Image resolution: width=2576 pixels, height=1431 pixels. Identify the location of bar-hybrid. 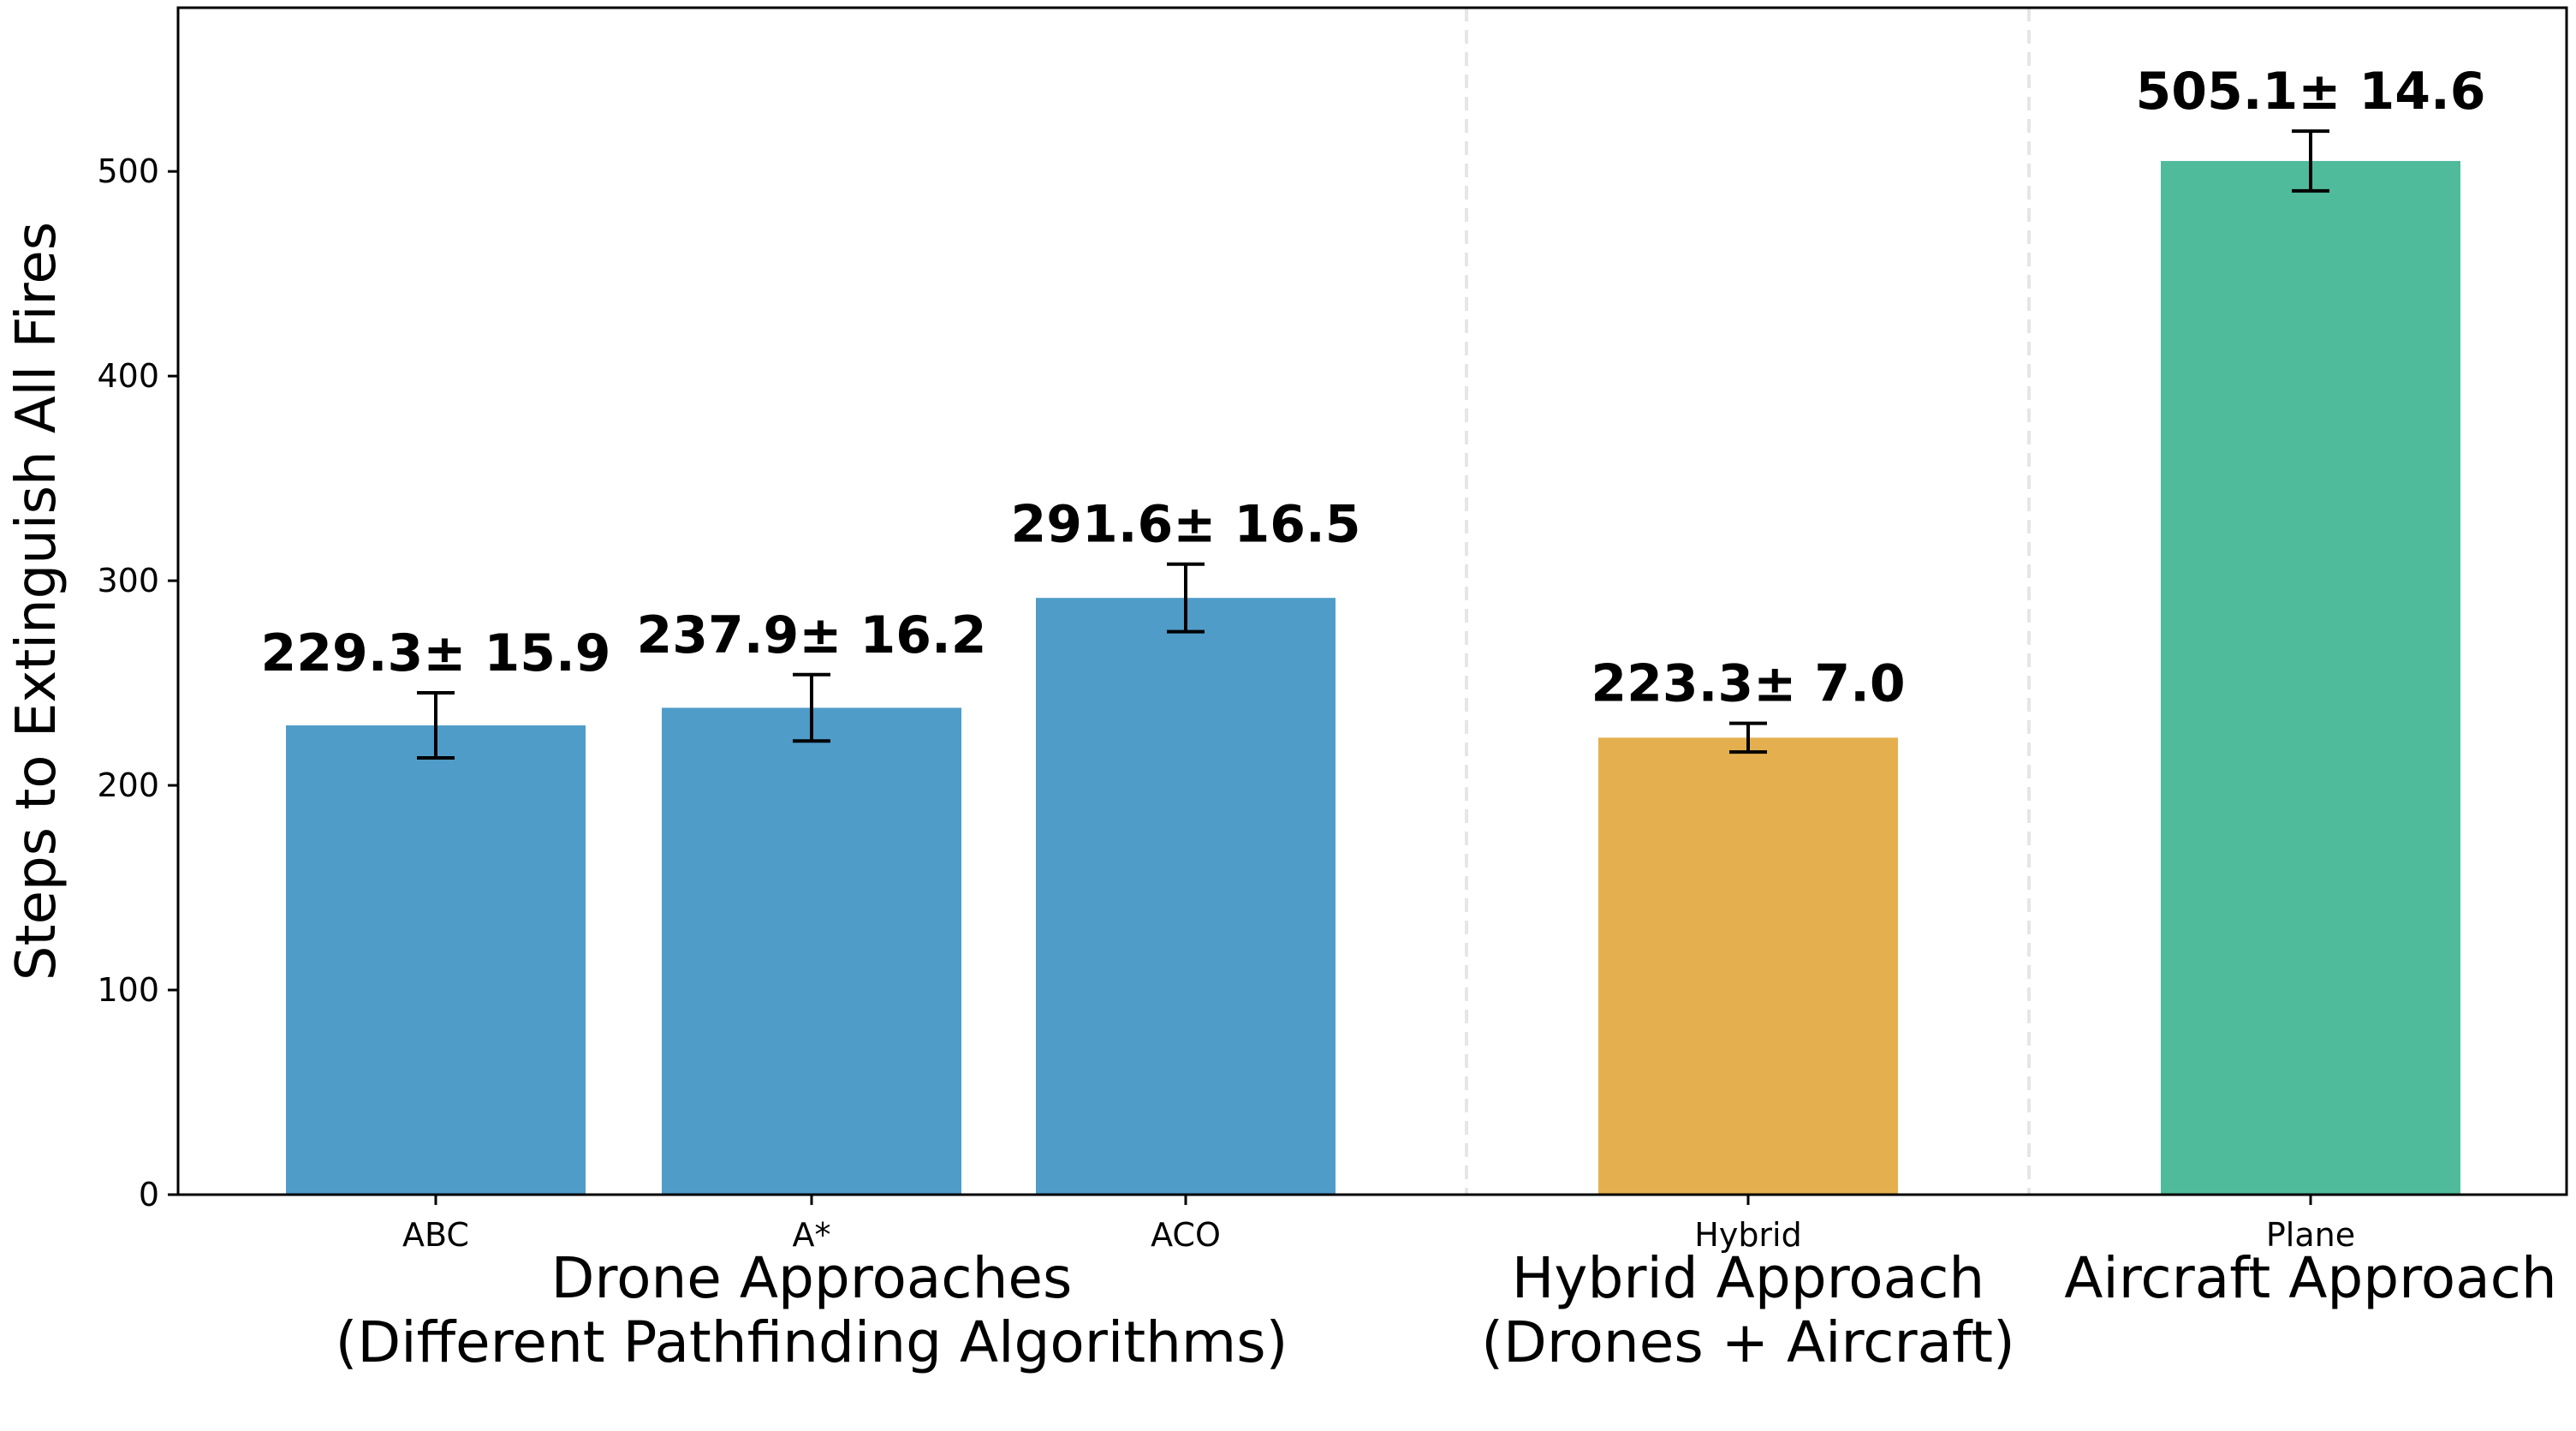
(1748, 966).